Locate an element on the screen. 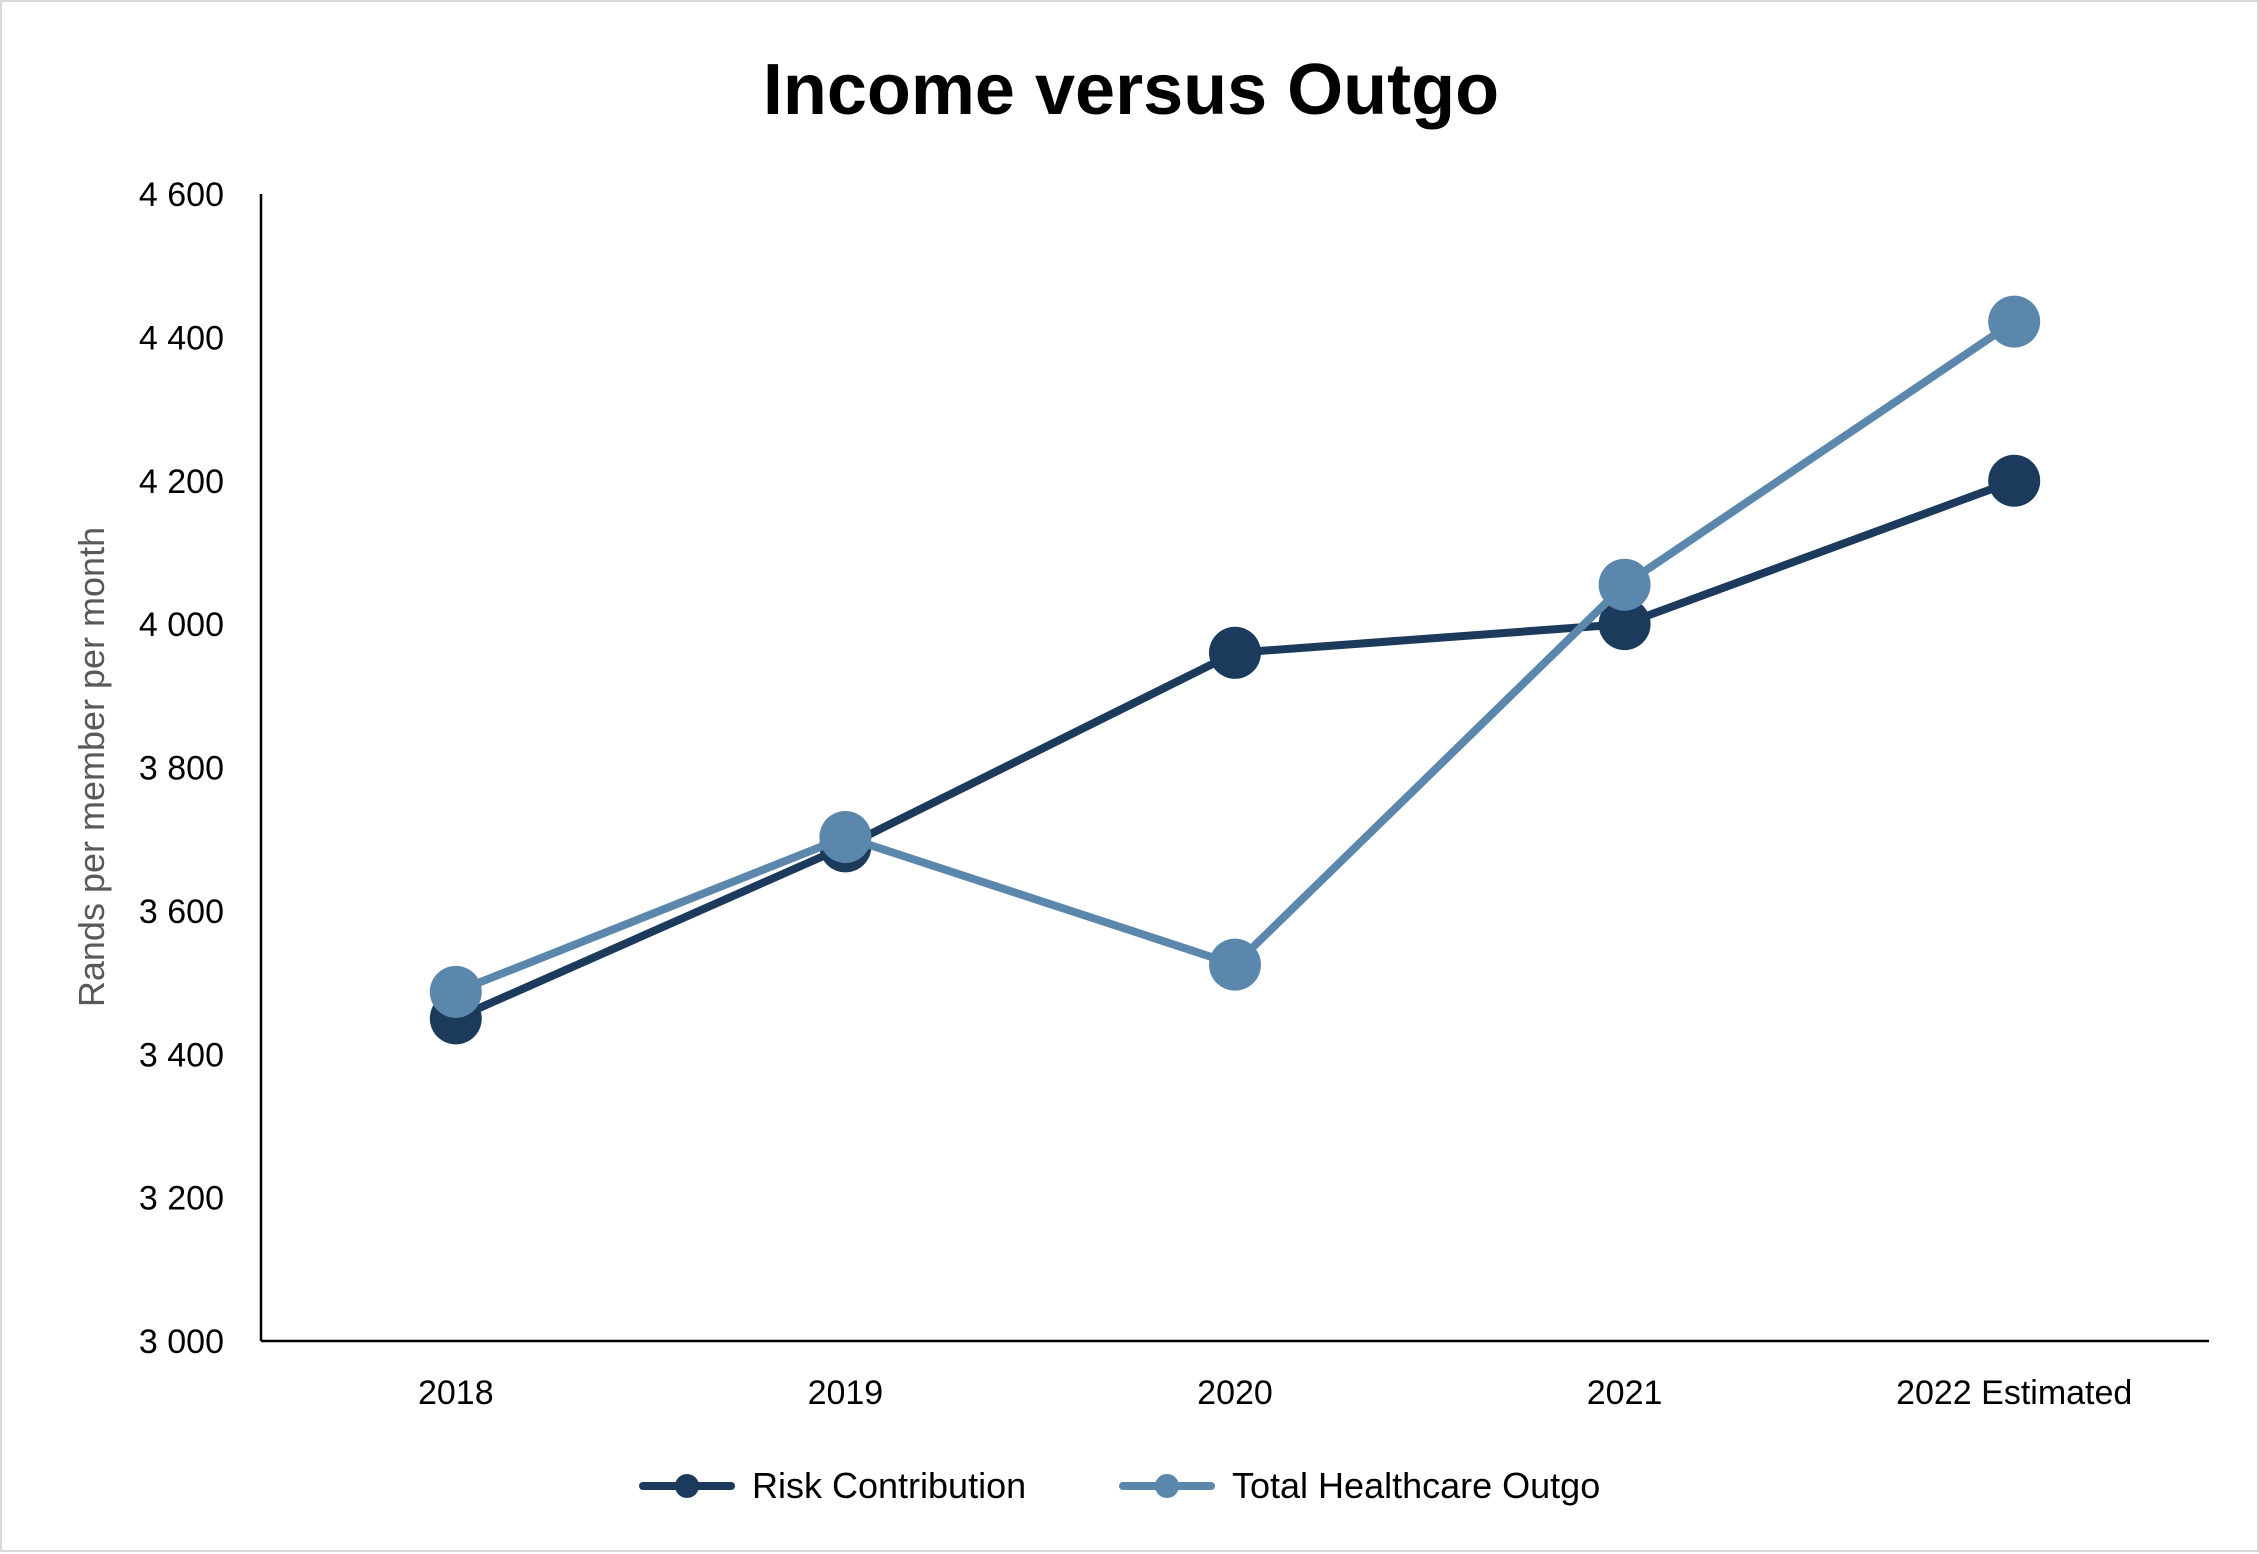  y-tick-label: 3 200 is located at coordinates (181, 1199).